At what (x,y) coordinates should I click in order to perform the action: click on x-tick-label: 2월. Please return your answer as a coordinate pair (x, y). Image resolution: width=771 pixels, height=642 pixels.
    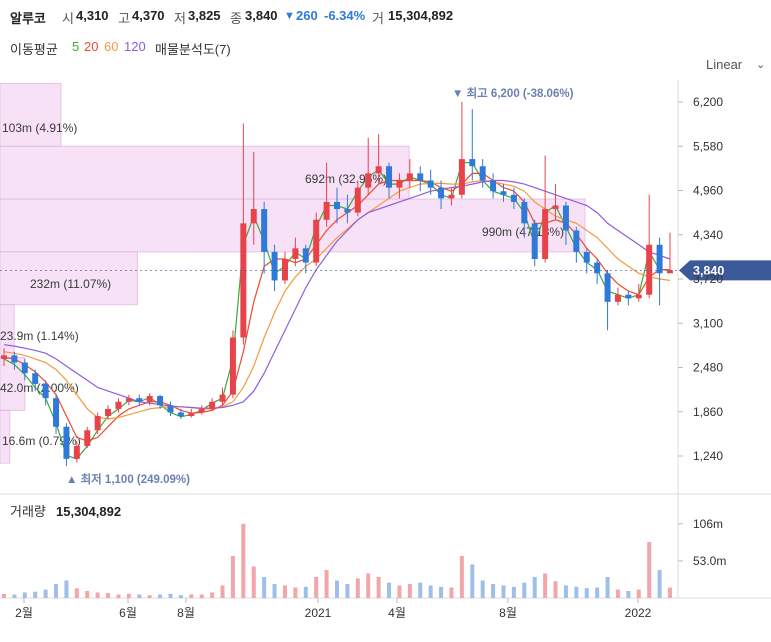
    Looking at the image, I should click on (24, 613).